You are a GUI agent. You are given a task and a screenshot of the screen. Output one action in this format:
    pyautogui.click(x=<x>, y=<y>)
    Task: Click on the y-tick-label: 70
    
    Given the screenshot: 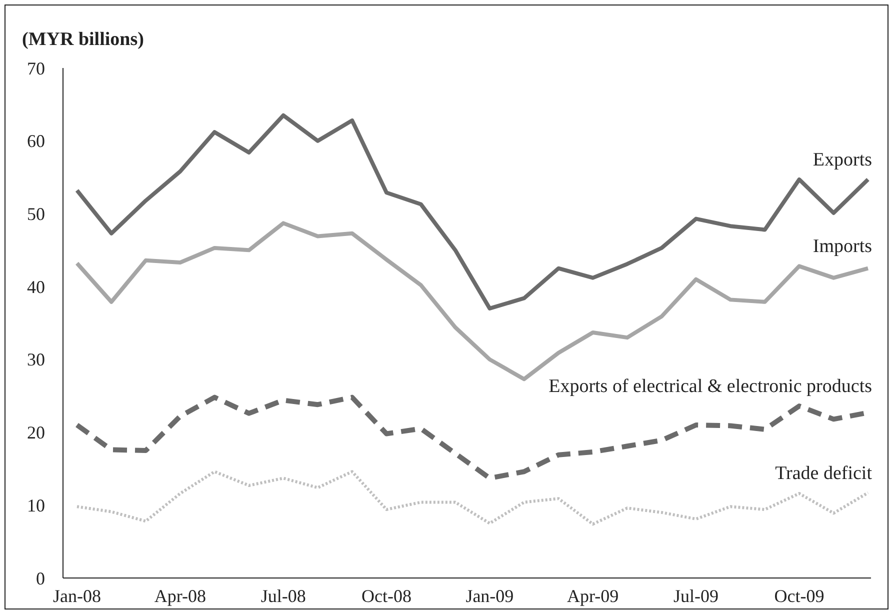 What is the action you would take?
    pyautogui.click(x=36, y=68)
    